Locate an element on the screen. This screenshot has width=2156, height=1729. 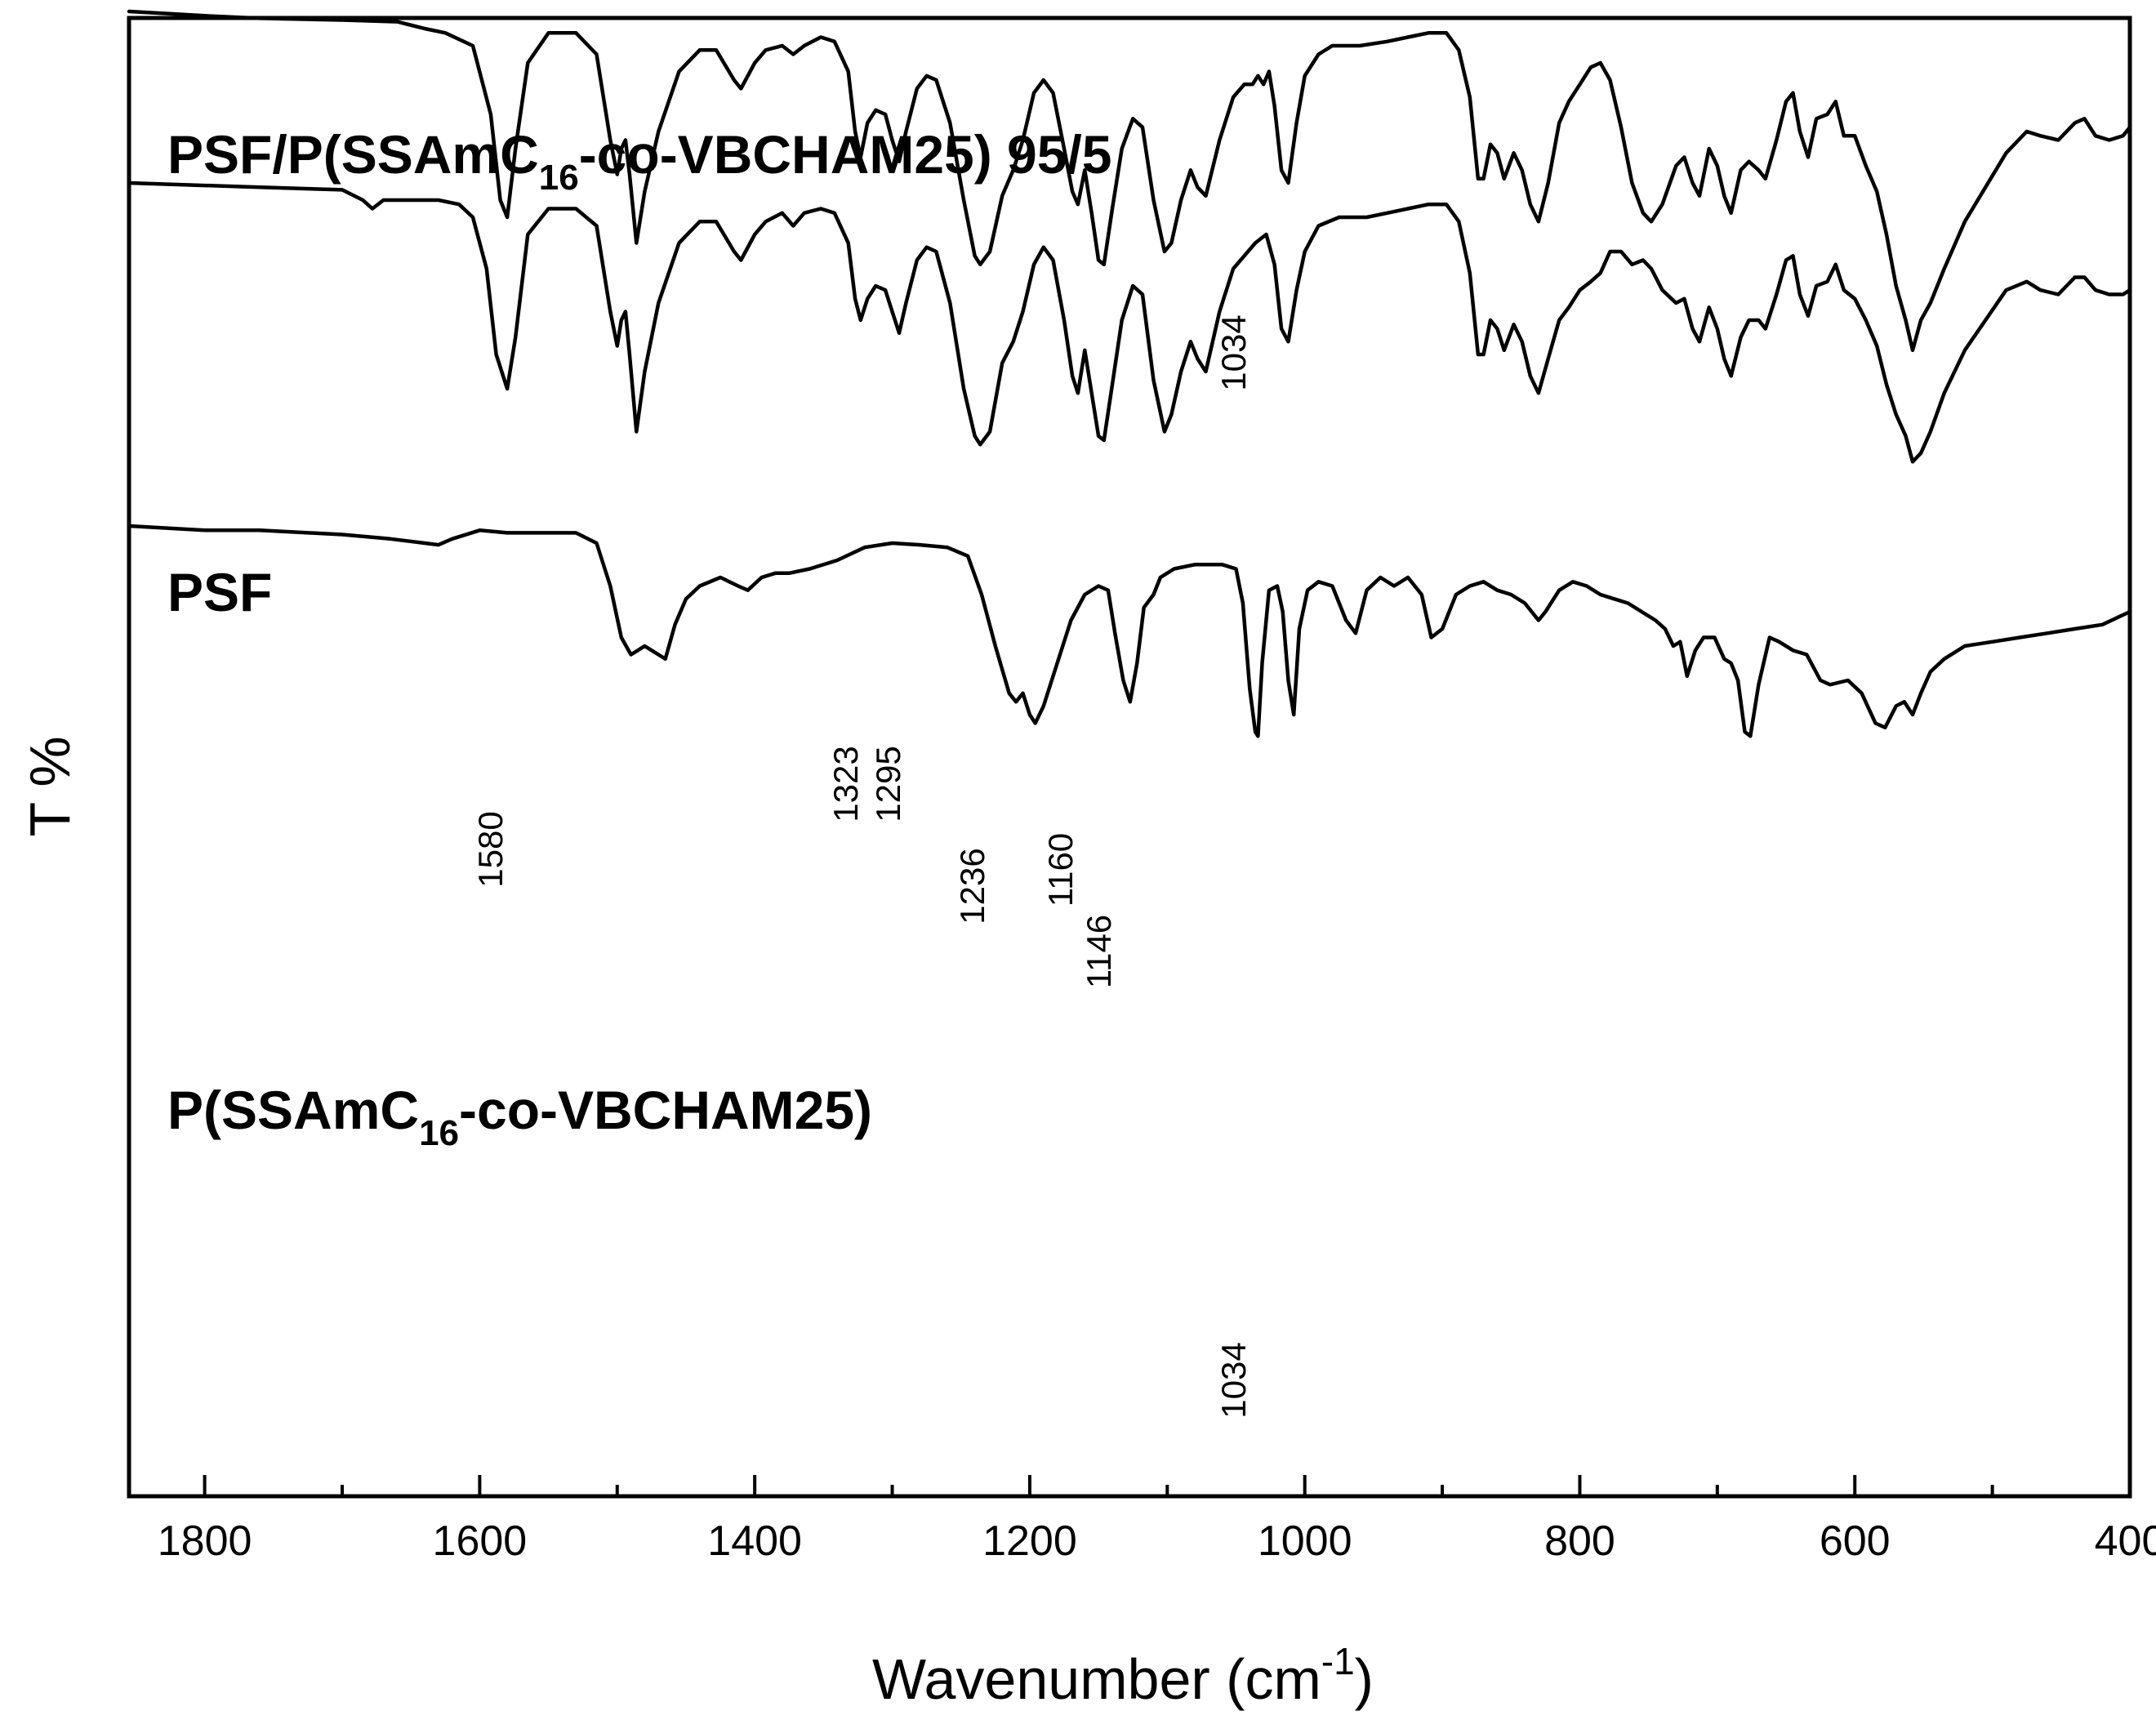
x-tick-label: 1400 is located at coordinates (754, 1541).